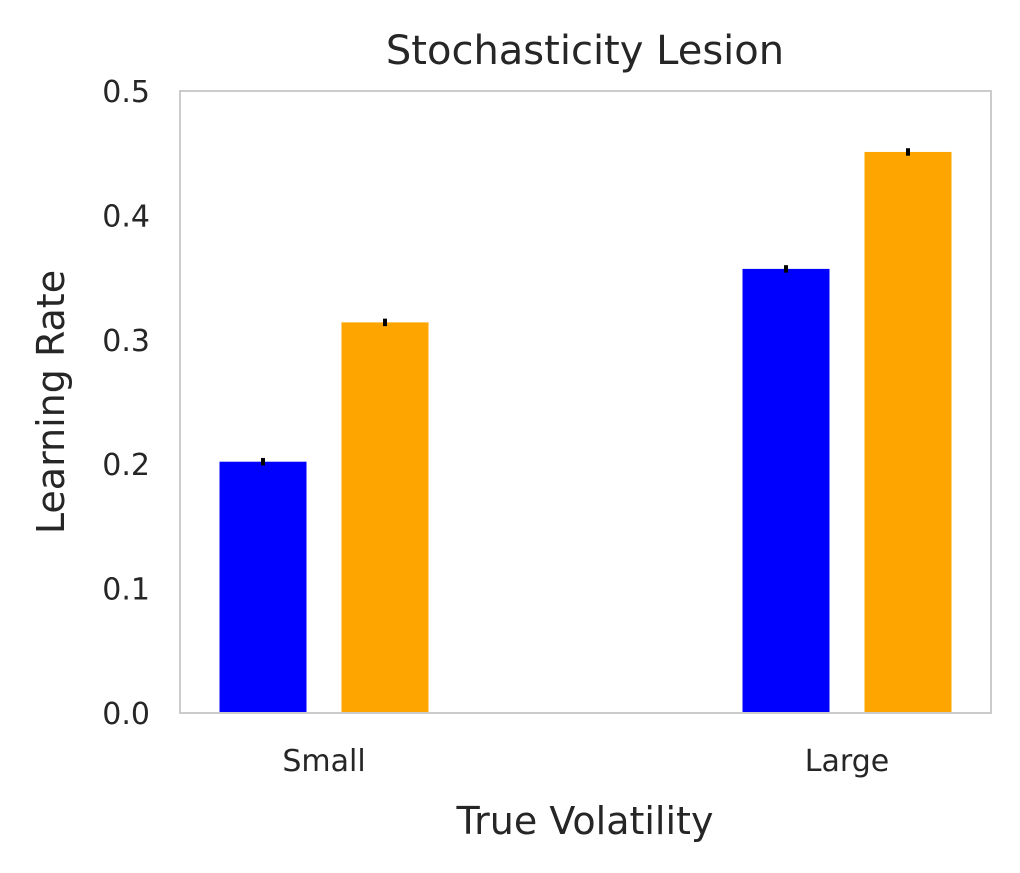 The width and height of the screenshot is (1020, 873). I want to click on y-tick-label: 0.4, so click(126, 216).